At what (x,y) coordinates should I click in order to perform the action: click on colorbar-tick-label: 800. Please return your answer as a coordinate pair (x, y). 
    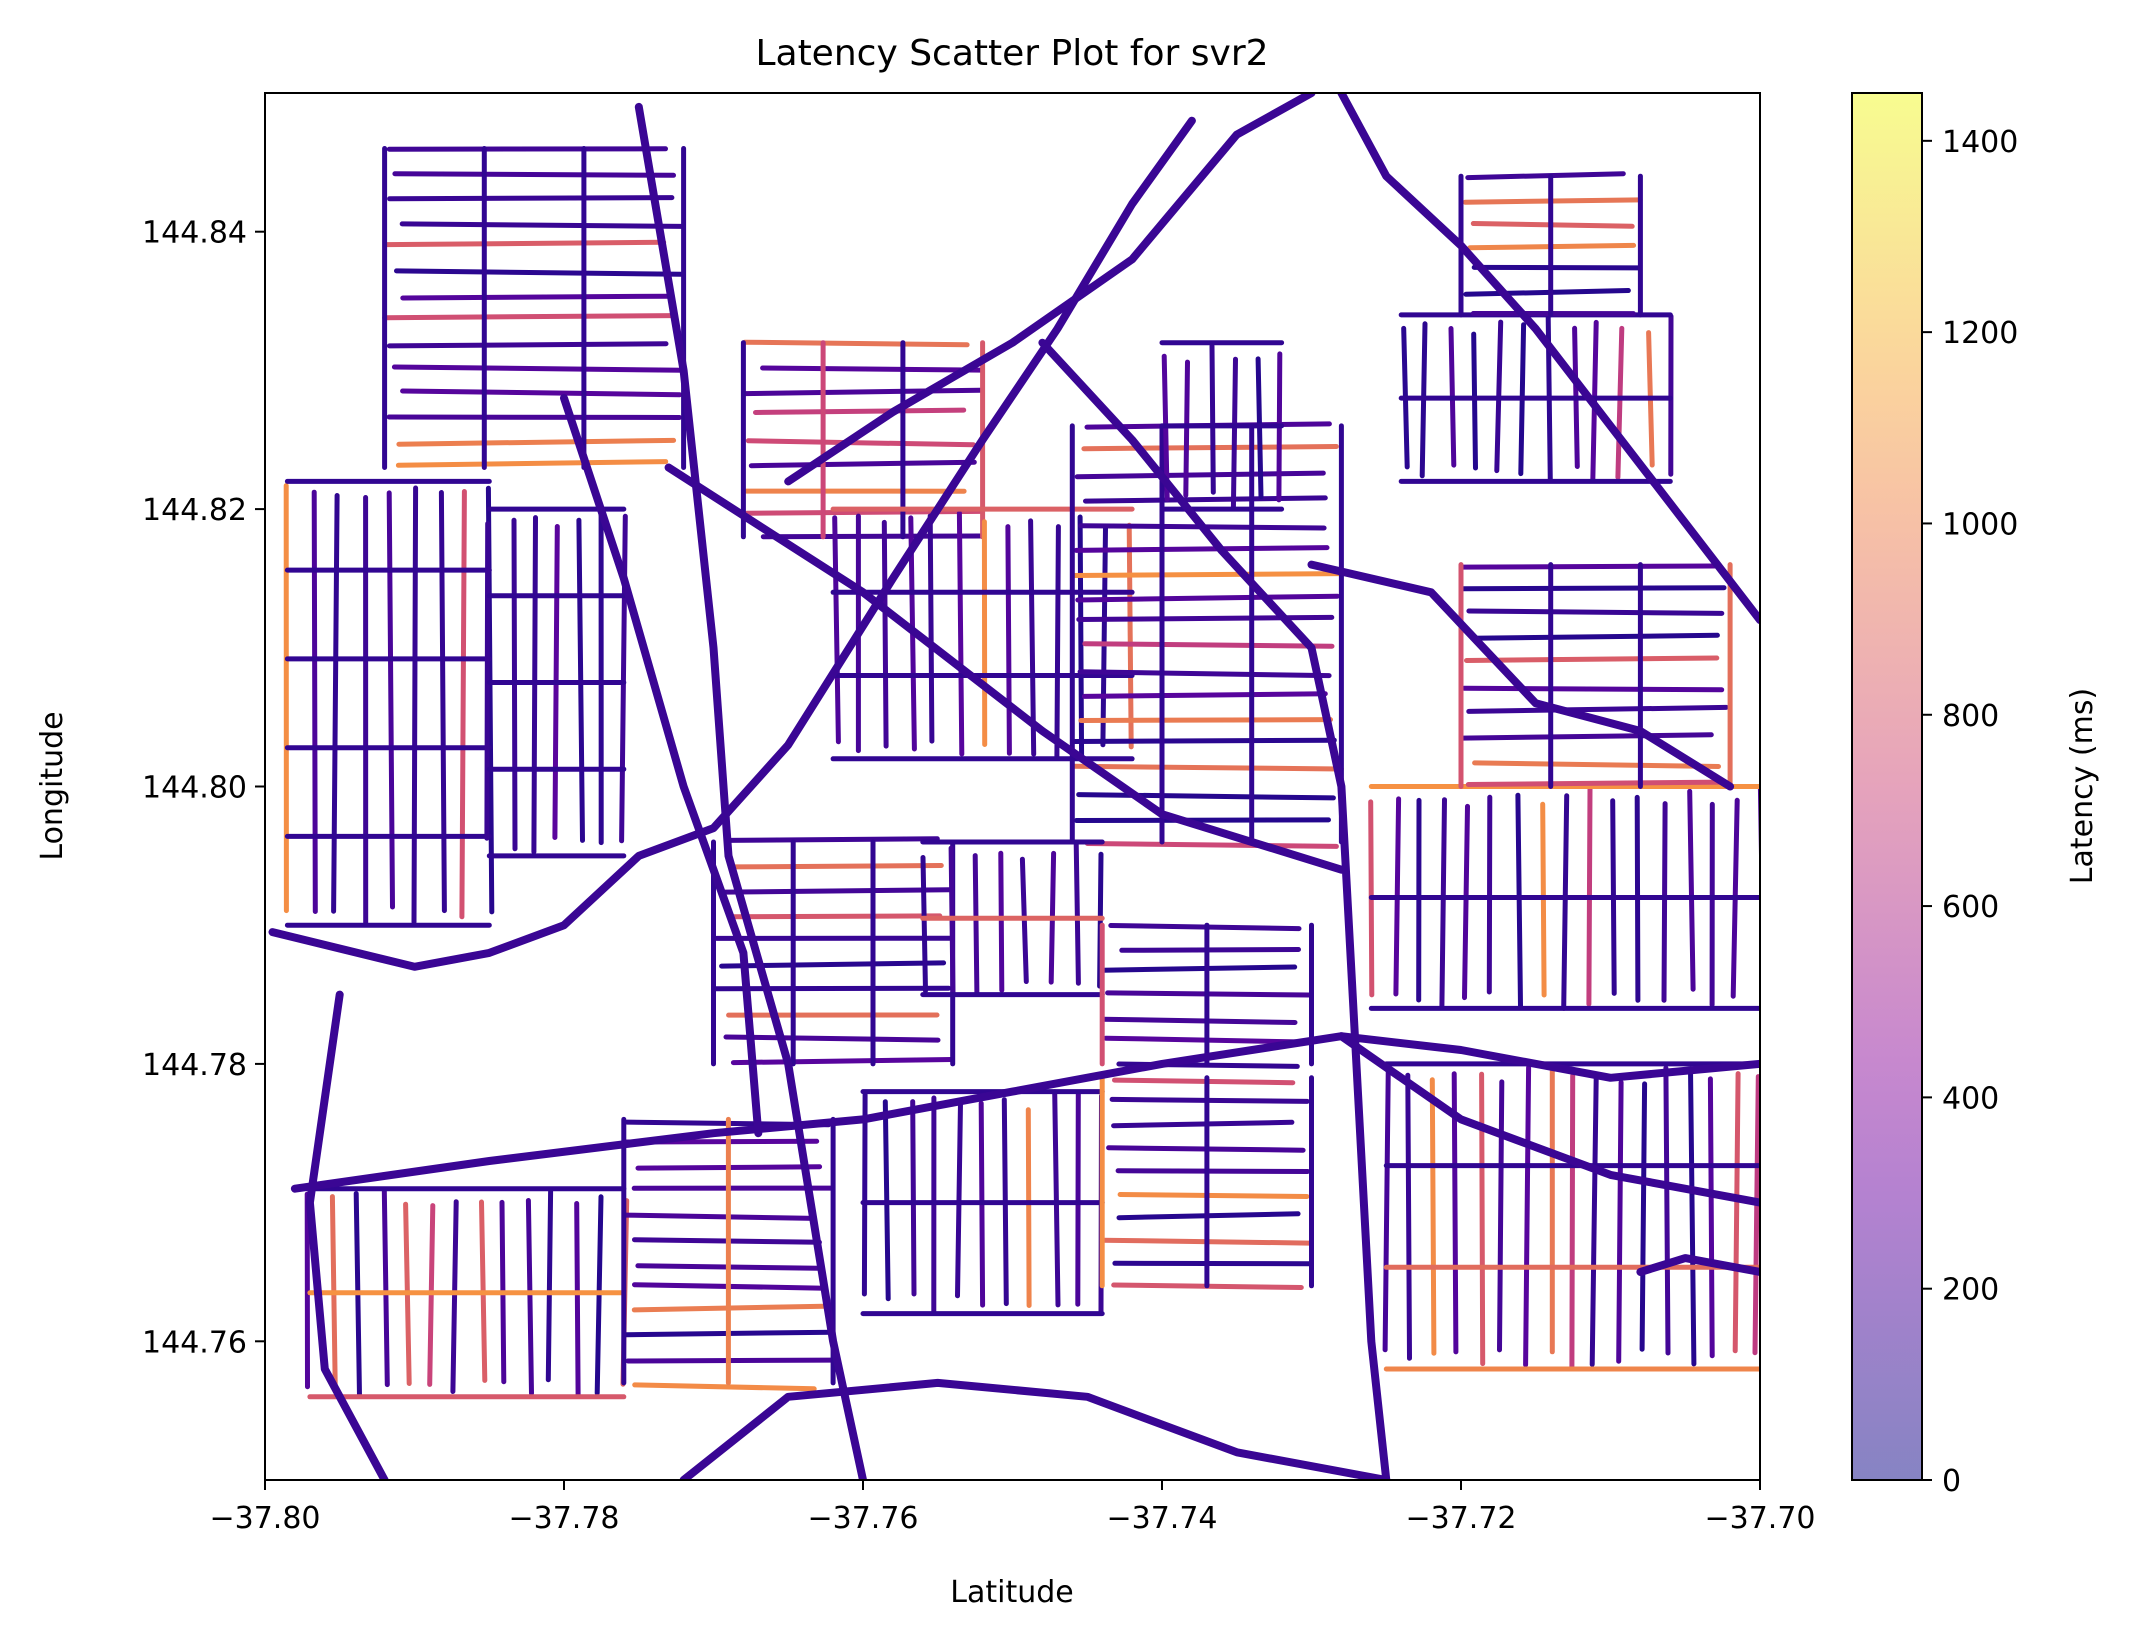
    Looking at the image, I should click on (1970, 716).